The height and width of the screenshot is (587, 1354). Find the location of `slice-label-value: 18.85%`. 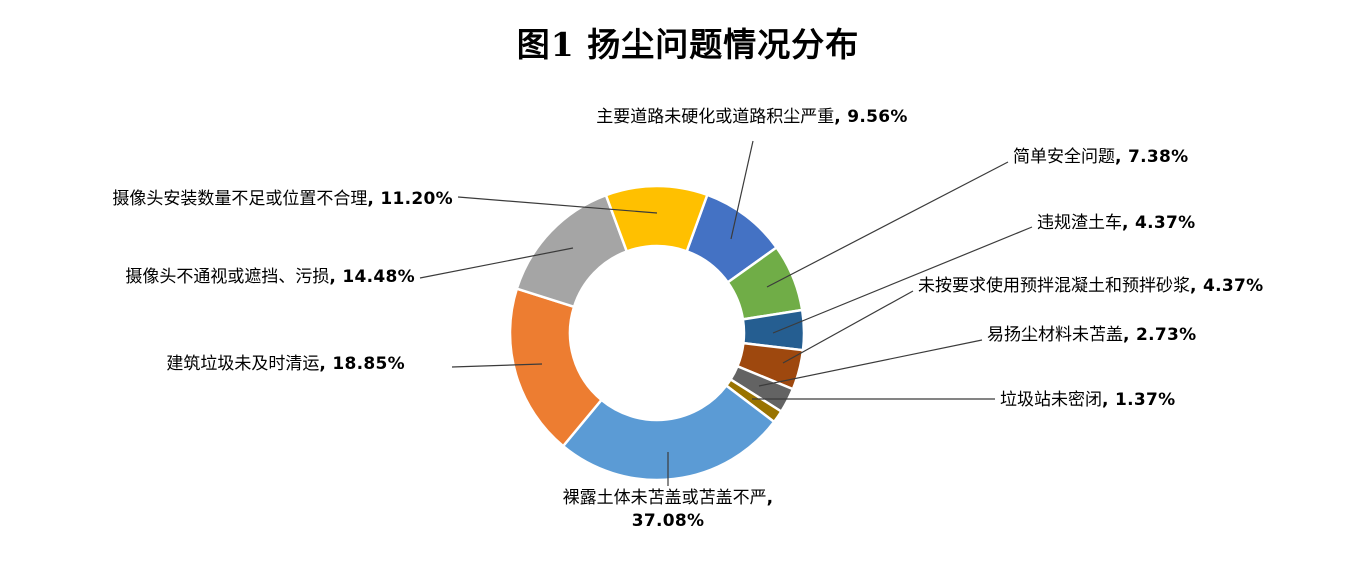

slice-label-value: 18.85% is located at coordinates (368, 364).